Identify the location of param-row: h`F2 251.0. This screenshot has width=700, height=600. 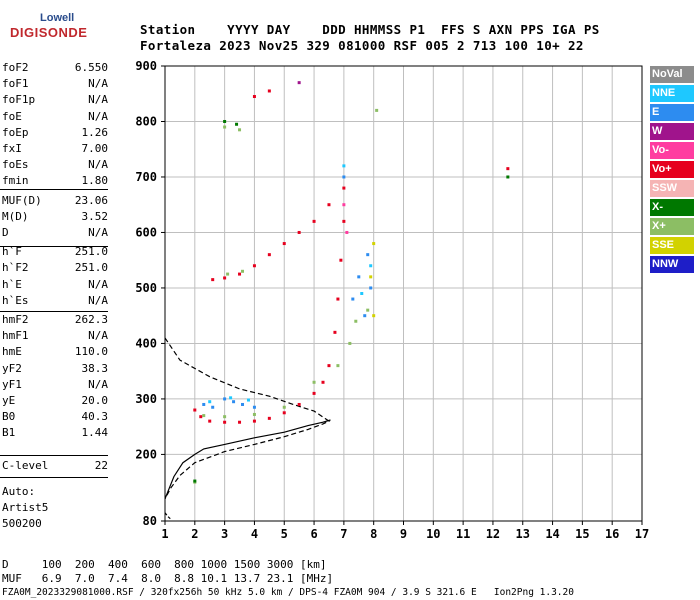
(55, 268).